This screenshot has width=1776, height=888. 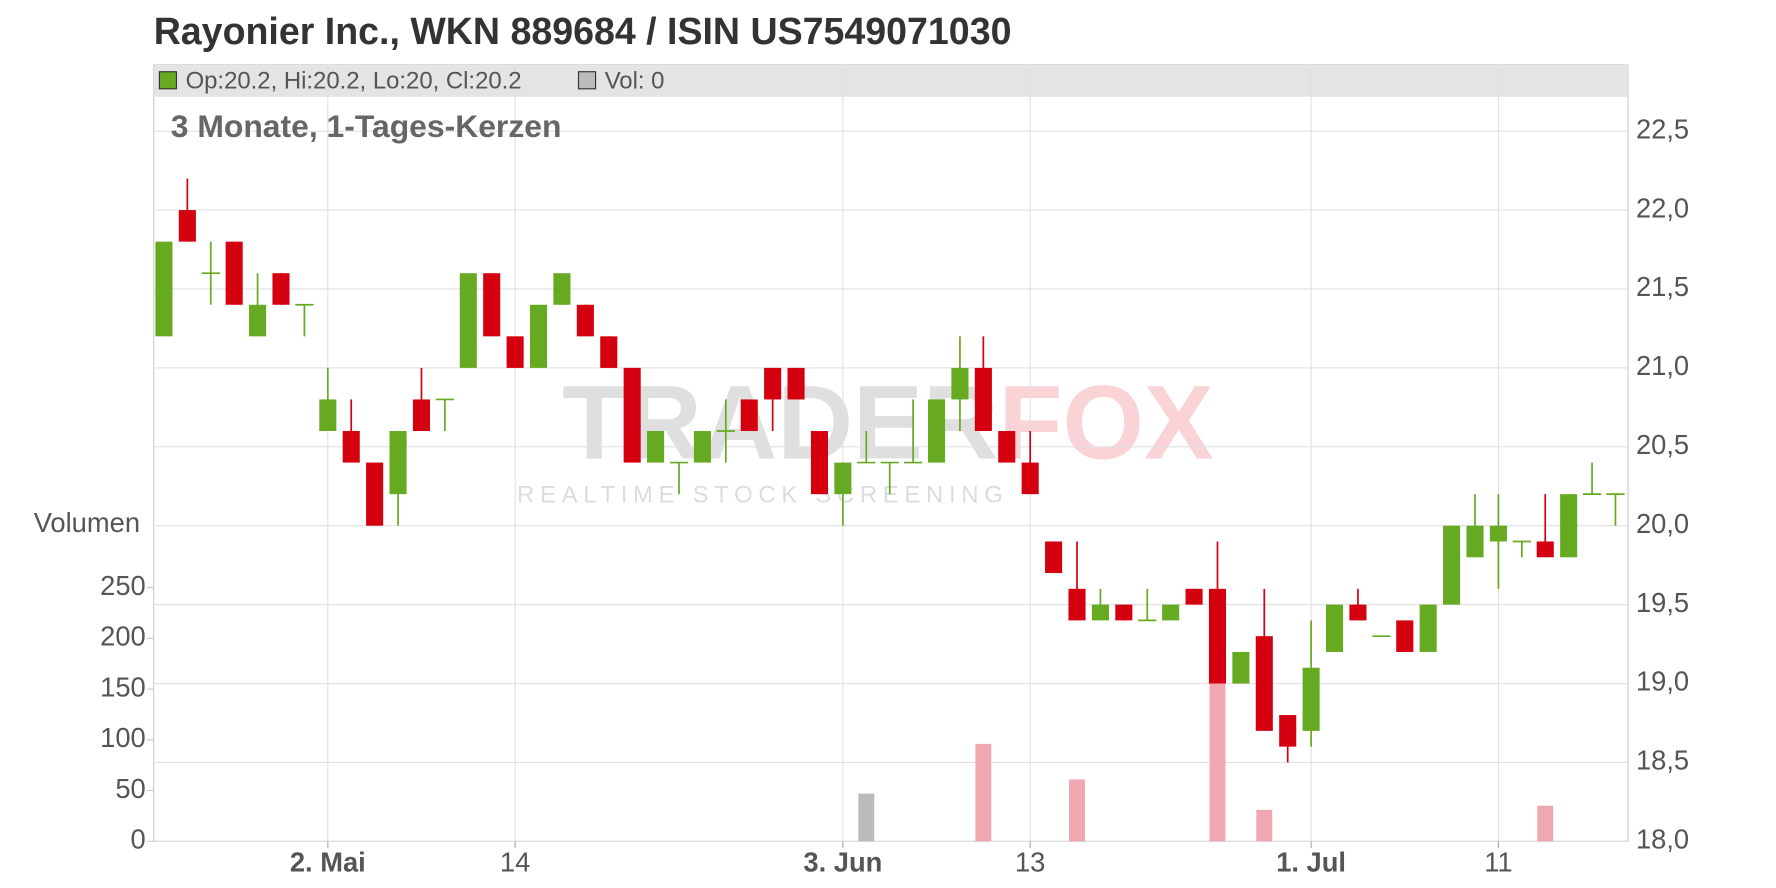 What do you see at coordinates (123, 686) in the screenshot?
I see `volume-tick-label: 150` at bounding box center [123, 686].